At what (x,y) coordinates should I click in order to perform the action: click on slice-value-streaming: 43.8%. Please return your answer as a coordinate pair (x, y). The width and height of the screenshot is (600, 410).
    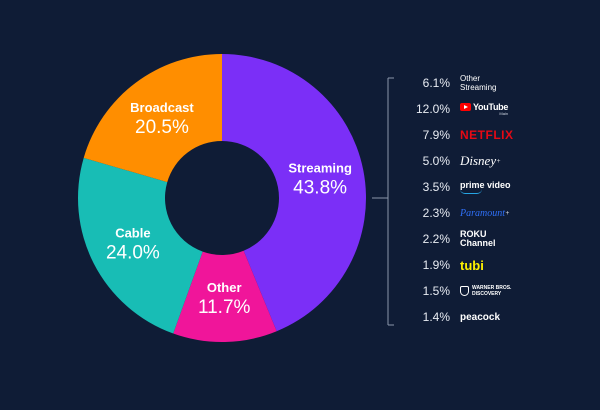
    Looking at the image, I should click on (320, 188).